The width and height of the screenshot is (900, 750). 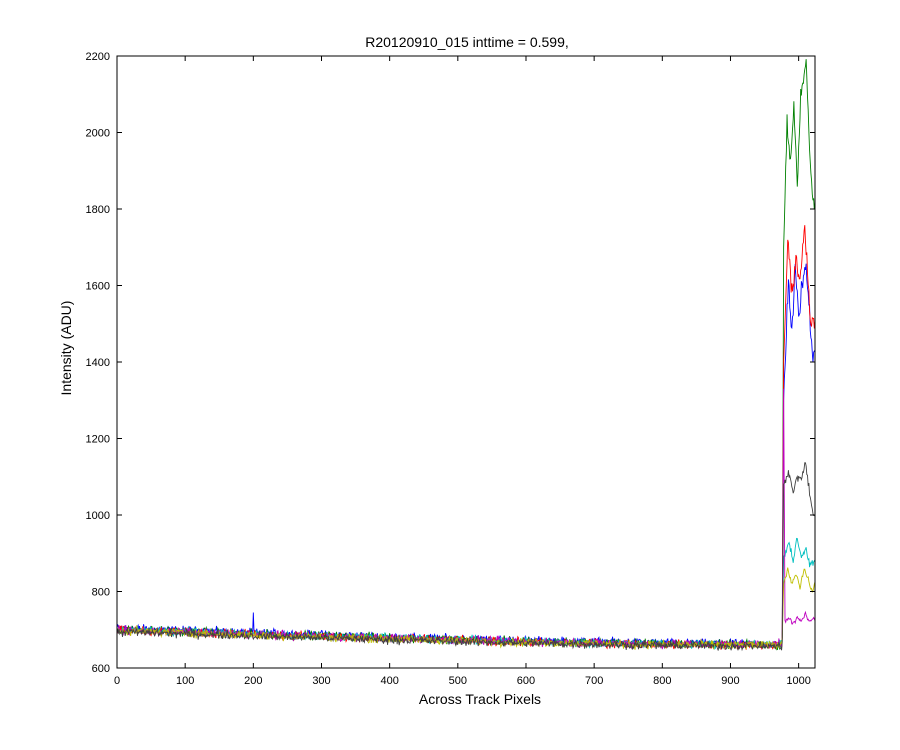 What do you see at coordinates (389, 681) in the screenshot?
I see `x-tick-label: 400` at bounding box center [389, 681].